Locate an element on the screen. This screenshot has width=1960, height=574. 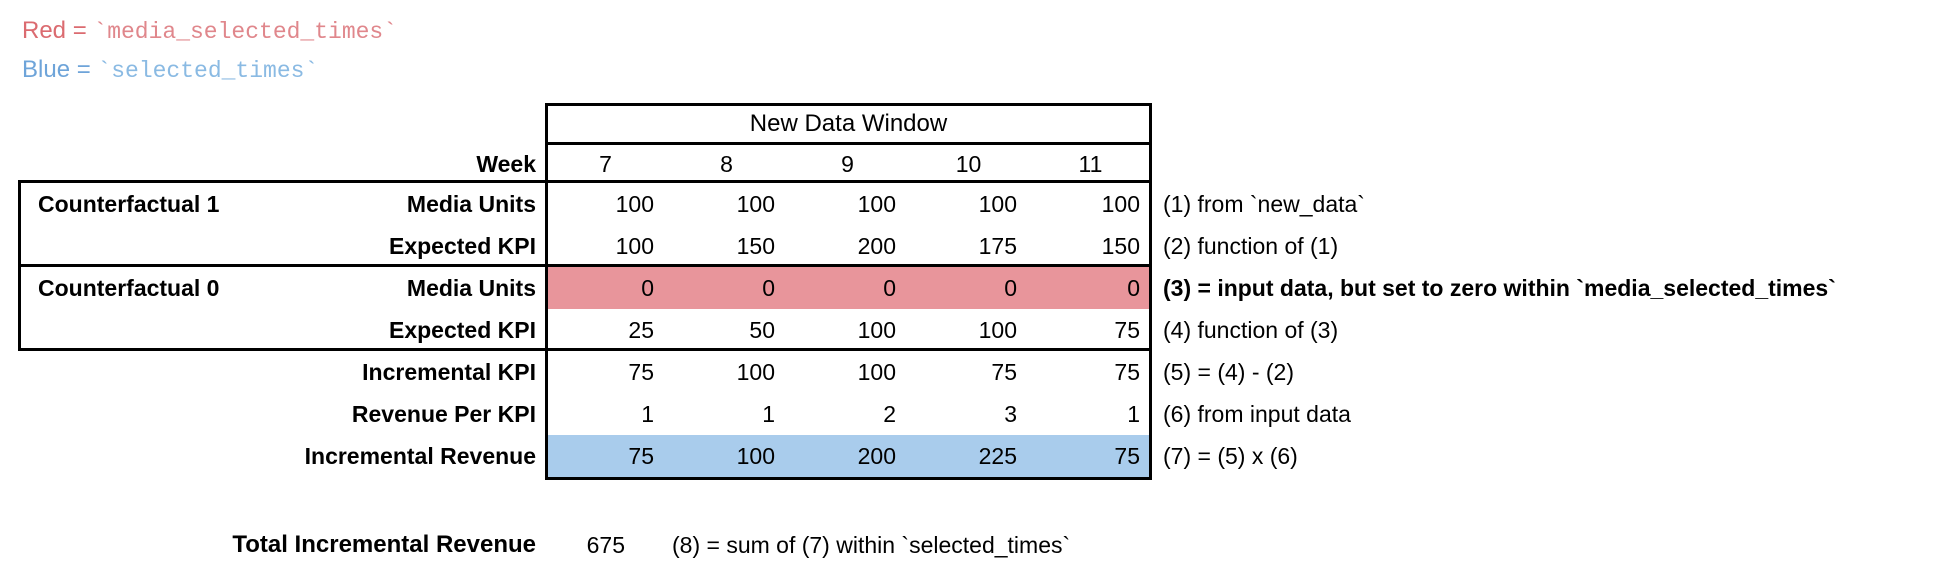
week-header-9: 9 is located at coordinates (847, 163).